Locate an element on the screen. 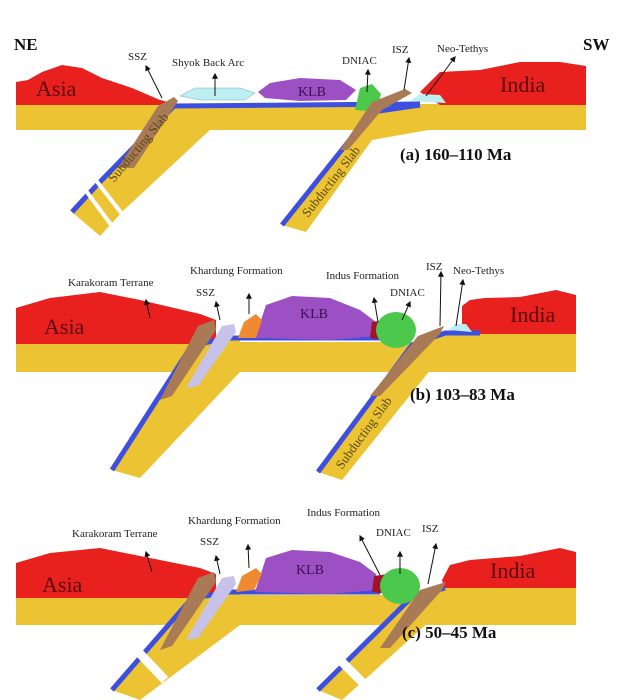 The width and height of the screenshot is (640, 700). shyok-back-arc-basin is located at coordinates (217, 94).